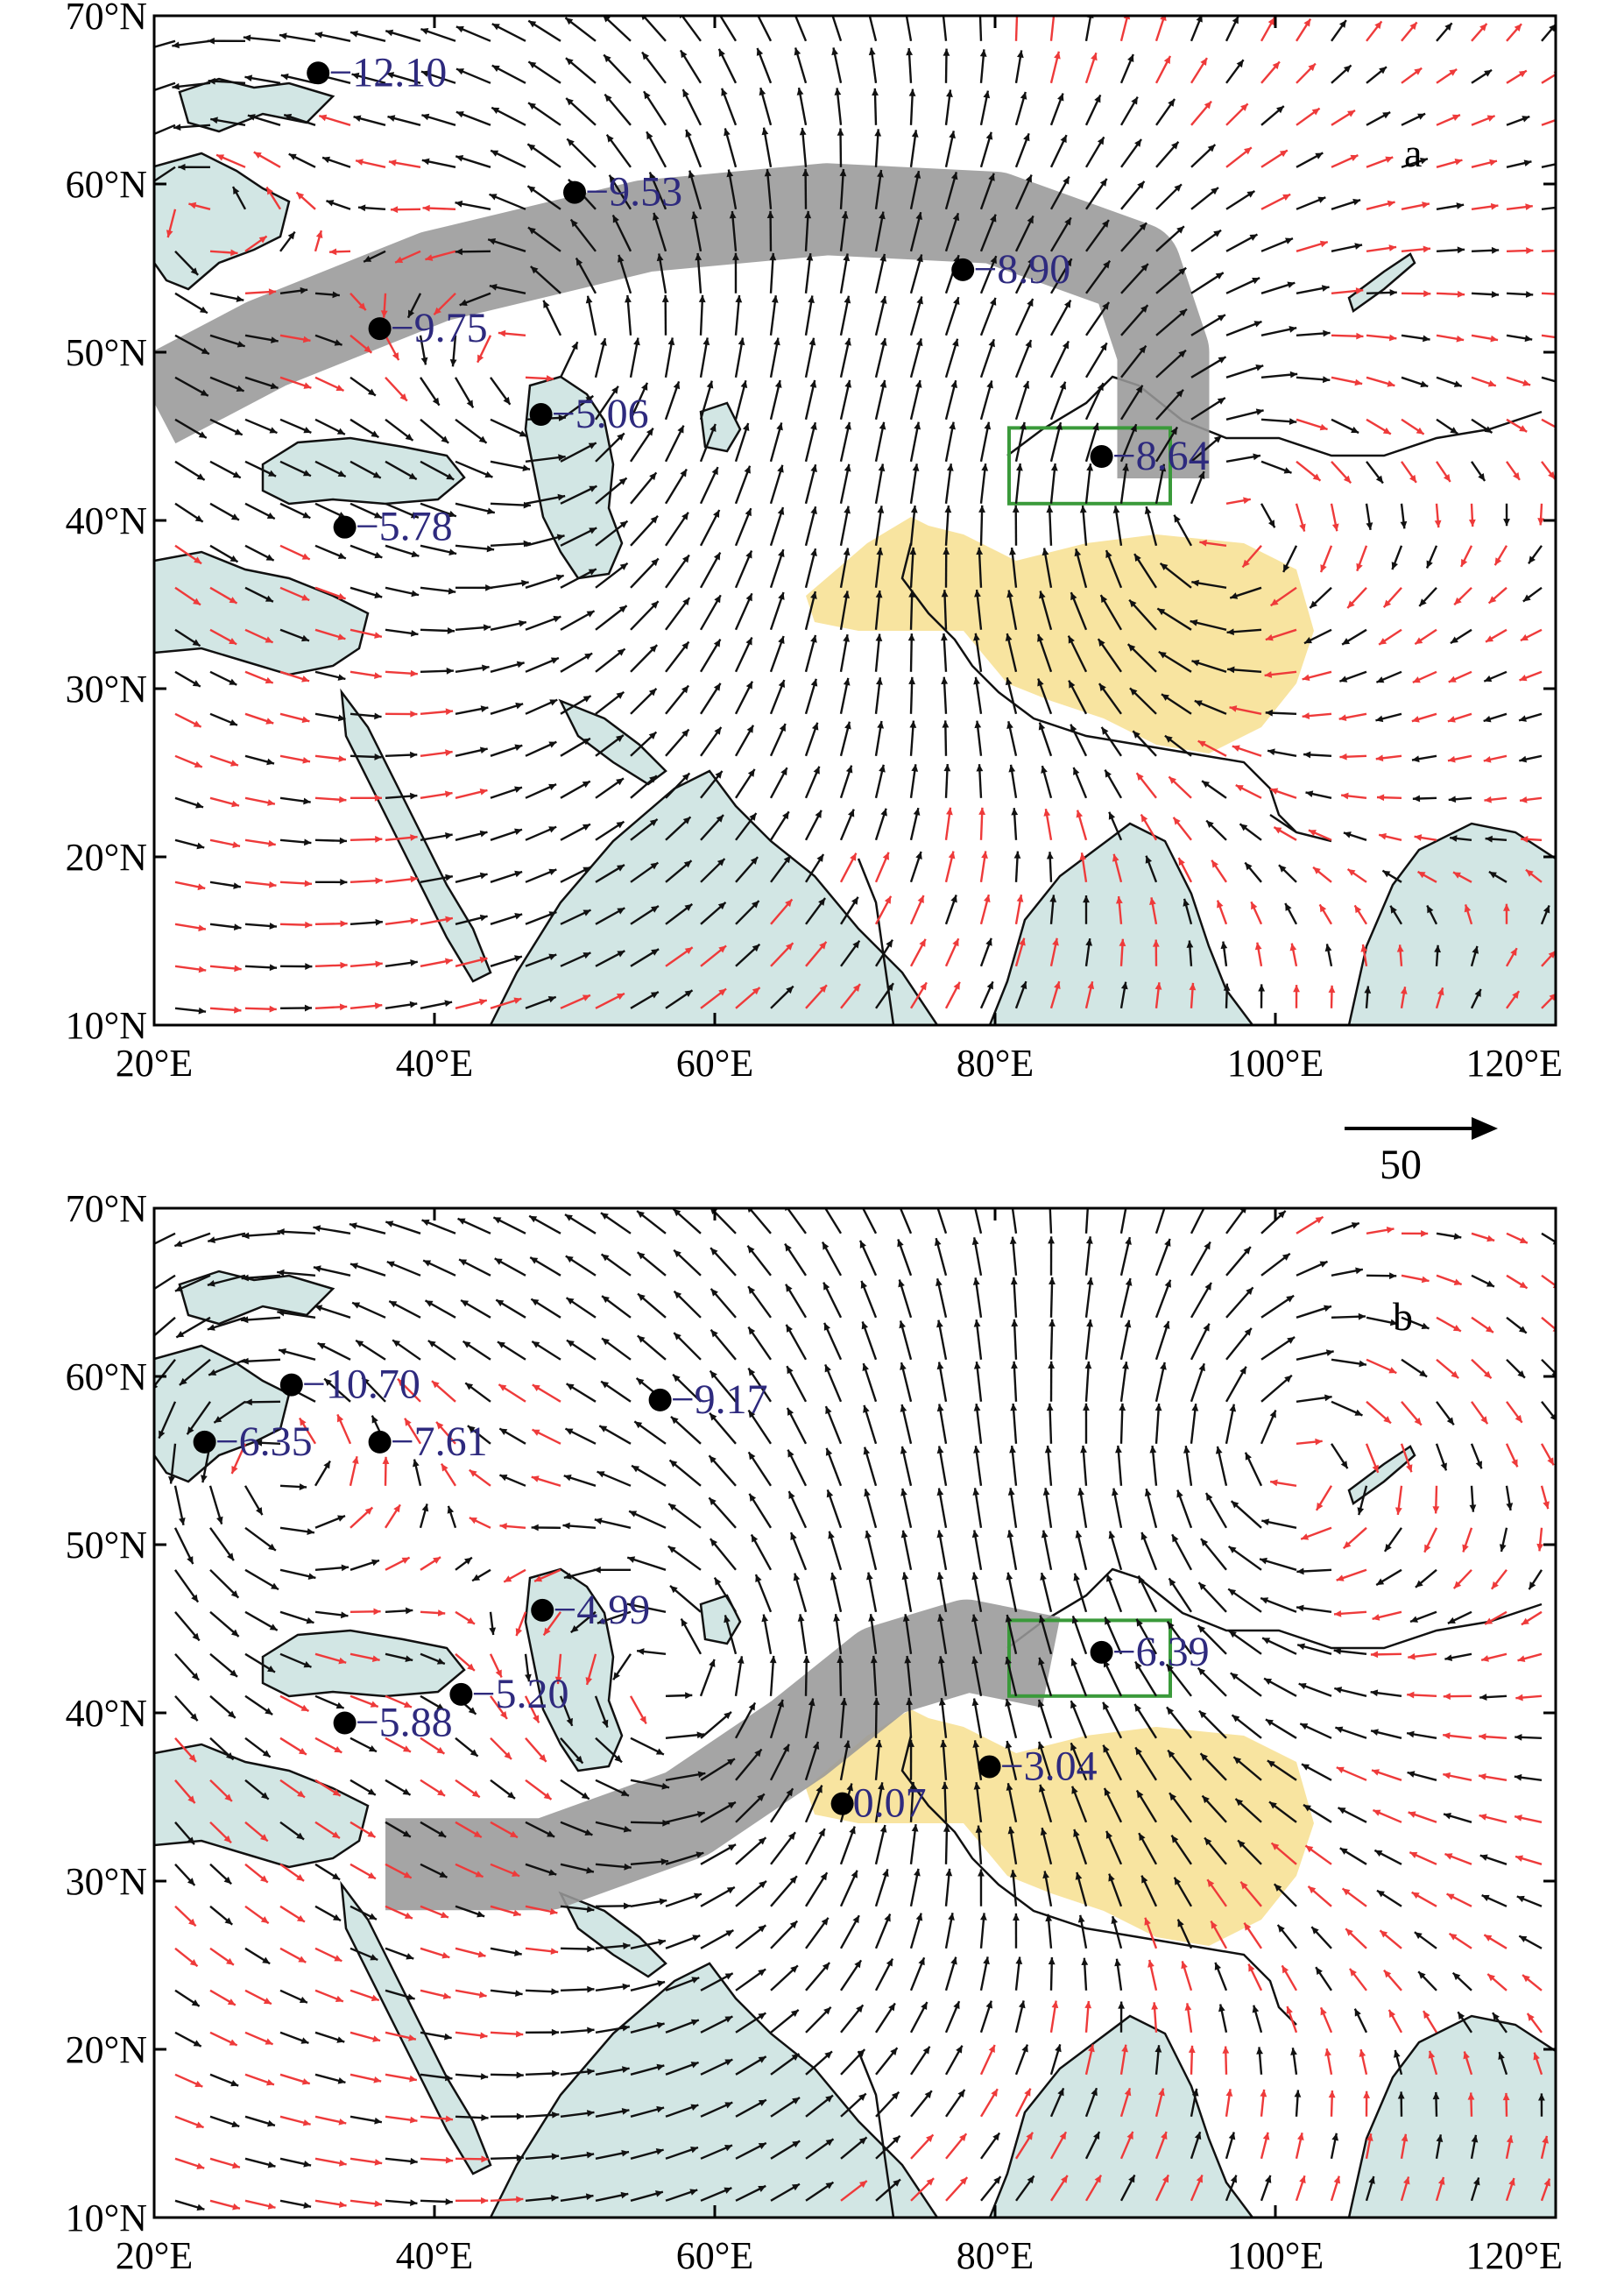  I want to click on white-sea, so click(256, 1298).